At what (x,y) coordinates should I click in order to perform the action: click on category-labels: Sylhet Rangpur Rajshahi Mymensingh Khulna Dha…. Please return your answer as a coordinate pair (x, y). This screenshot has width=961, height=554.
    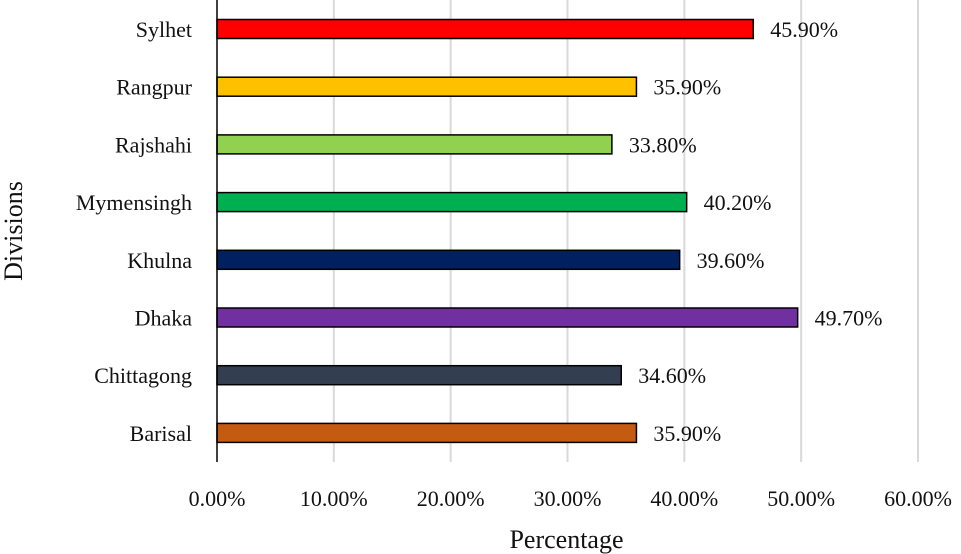
    Looking at the image, I should click on (134, 231).